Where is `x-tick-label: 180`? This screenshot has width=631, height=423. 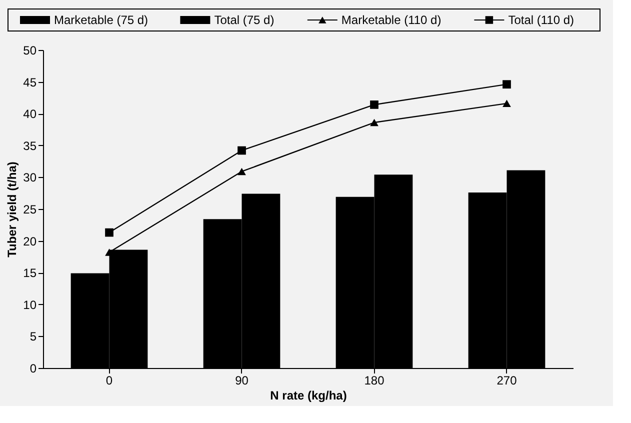 x-tick-label: 180 is located at coordinates (374, 381).